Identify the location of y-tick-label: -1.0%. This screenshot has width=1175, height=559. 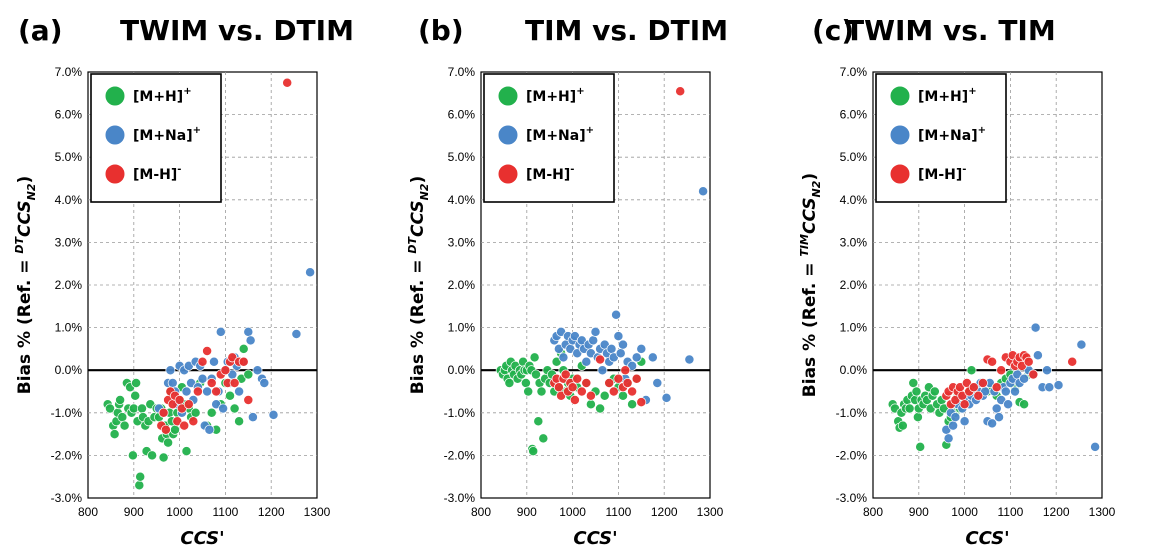
(67, 413).